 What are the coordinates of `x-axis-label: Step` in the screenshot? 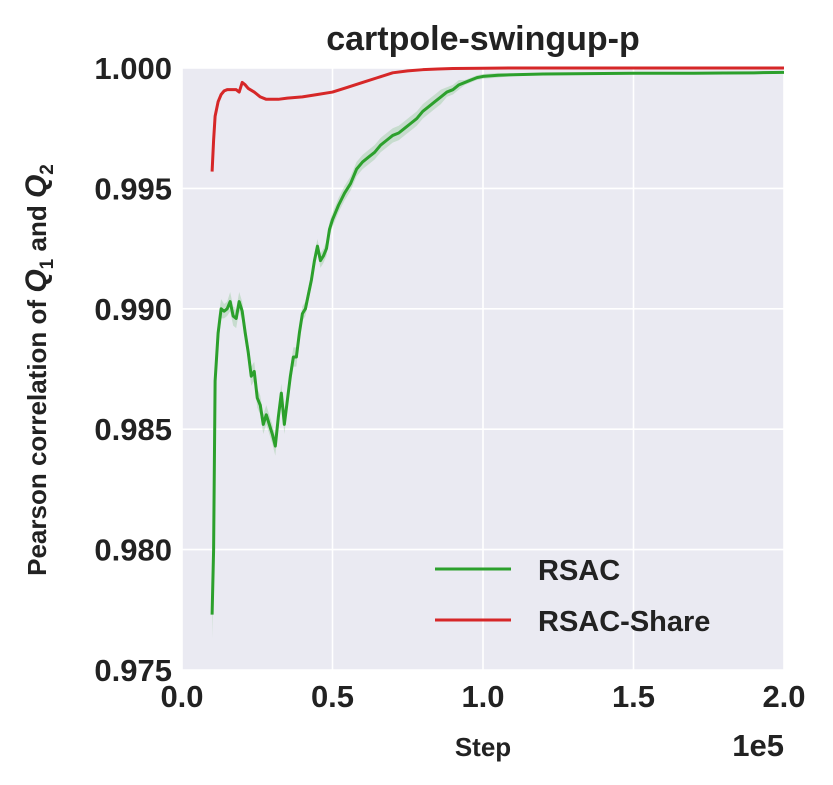 It's located at (483, 747).